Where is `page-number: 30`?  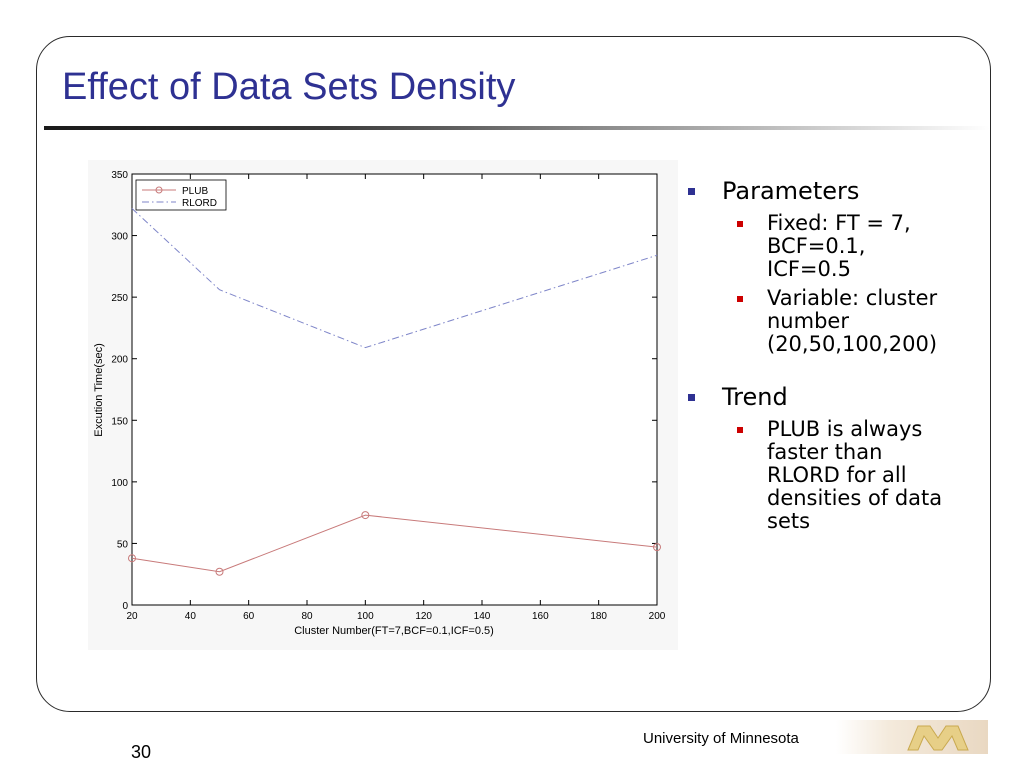 page-number: 30 is located at coordinates (141, 752).